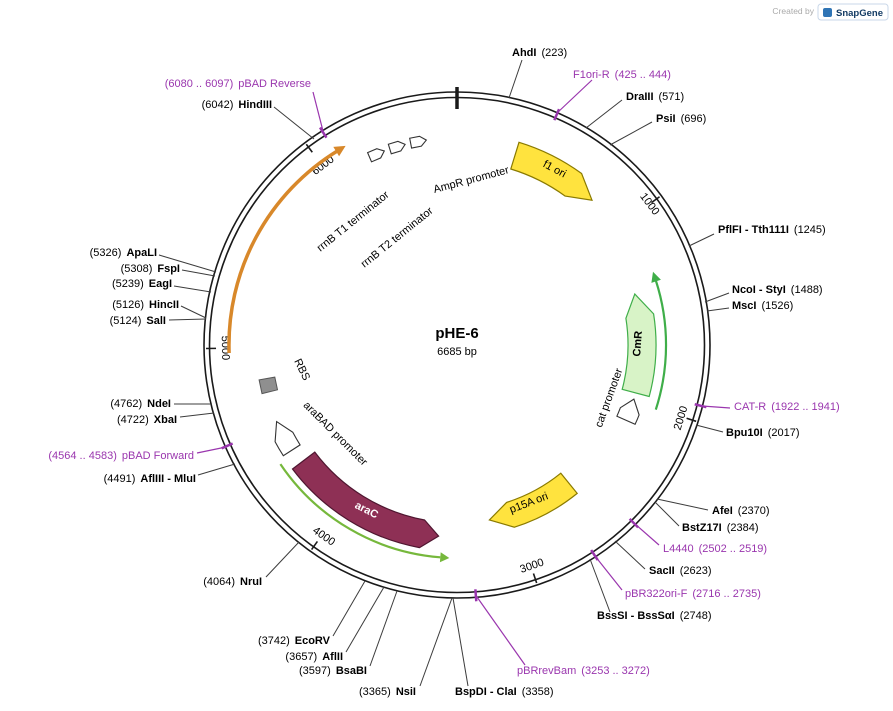  I want to click on rbs-marker, so click(268, 385).